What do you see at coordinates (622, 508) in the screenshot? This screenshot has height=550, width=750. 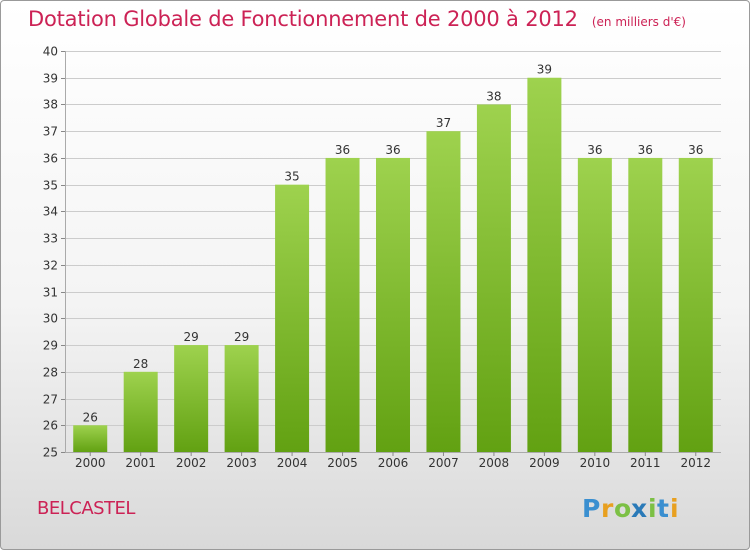 I see `svg-text: o` at bounding box center [622, 508].